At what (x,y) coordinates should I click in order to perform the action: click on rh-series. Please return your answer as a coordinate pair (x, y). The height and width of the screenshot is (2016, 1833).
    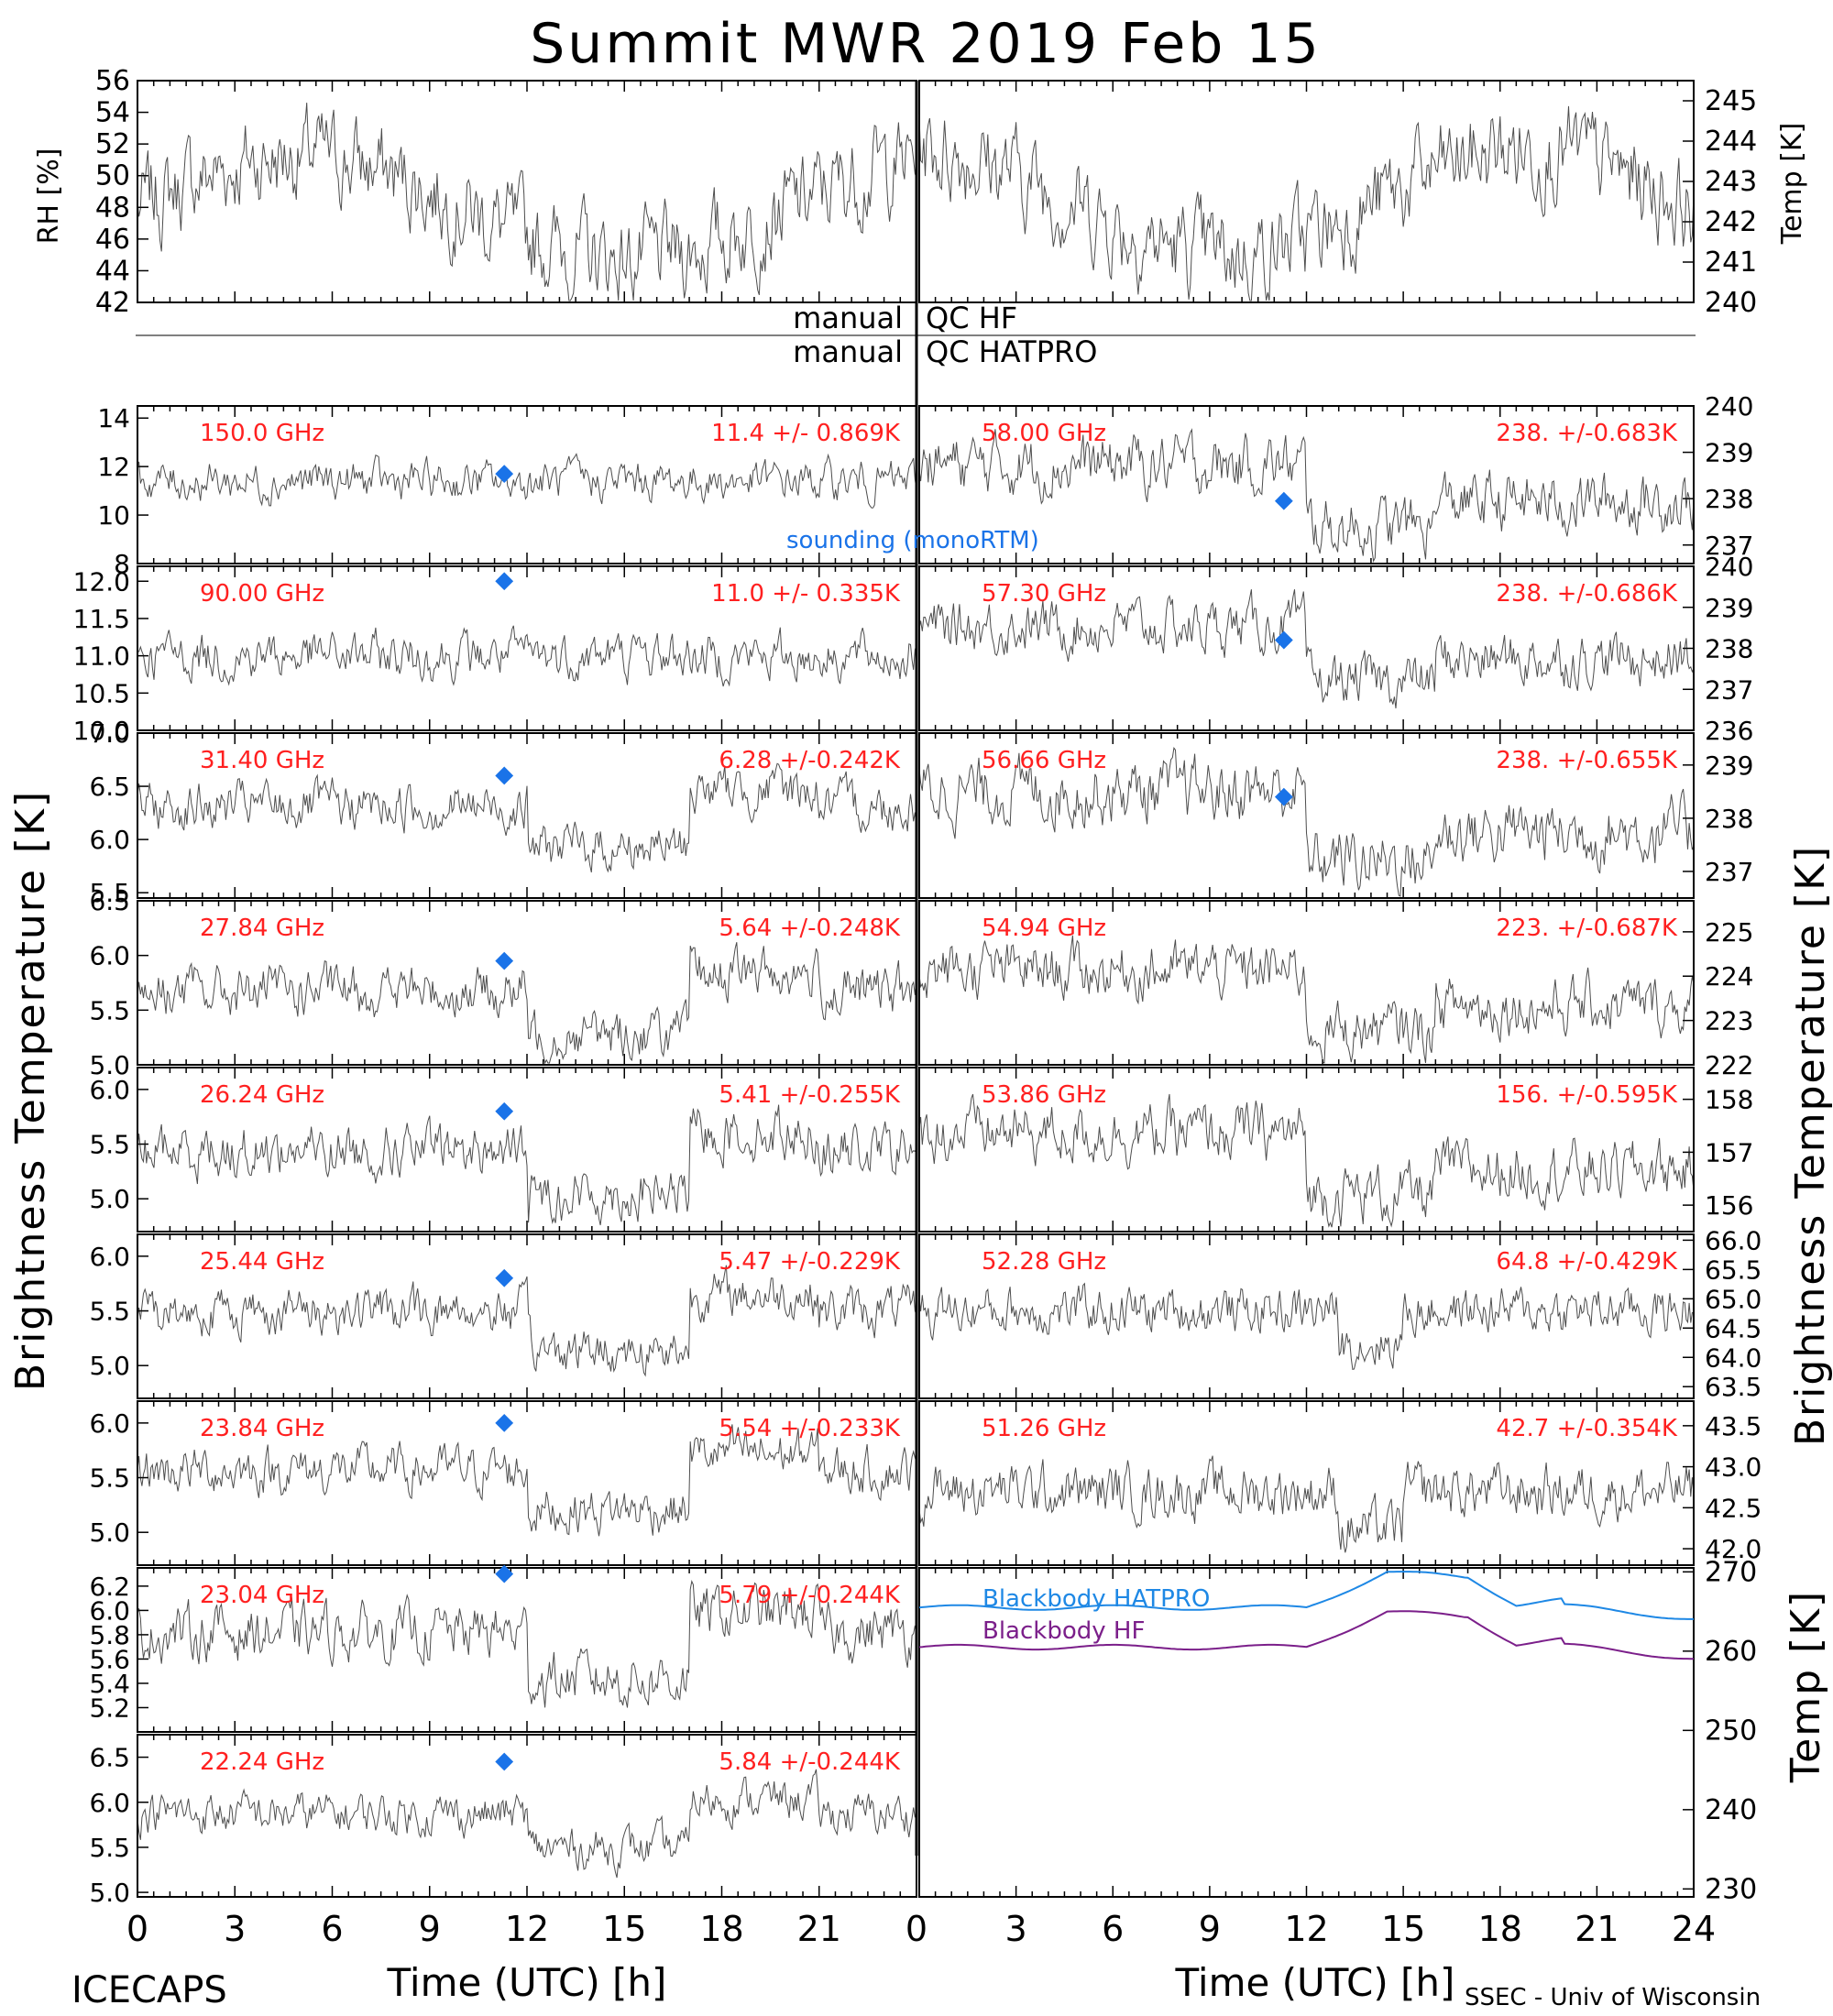
    Looking at the image, I should click on (527, 202).